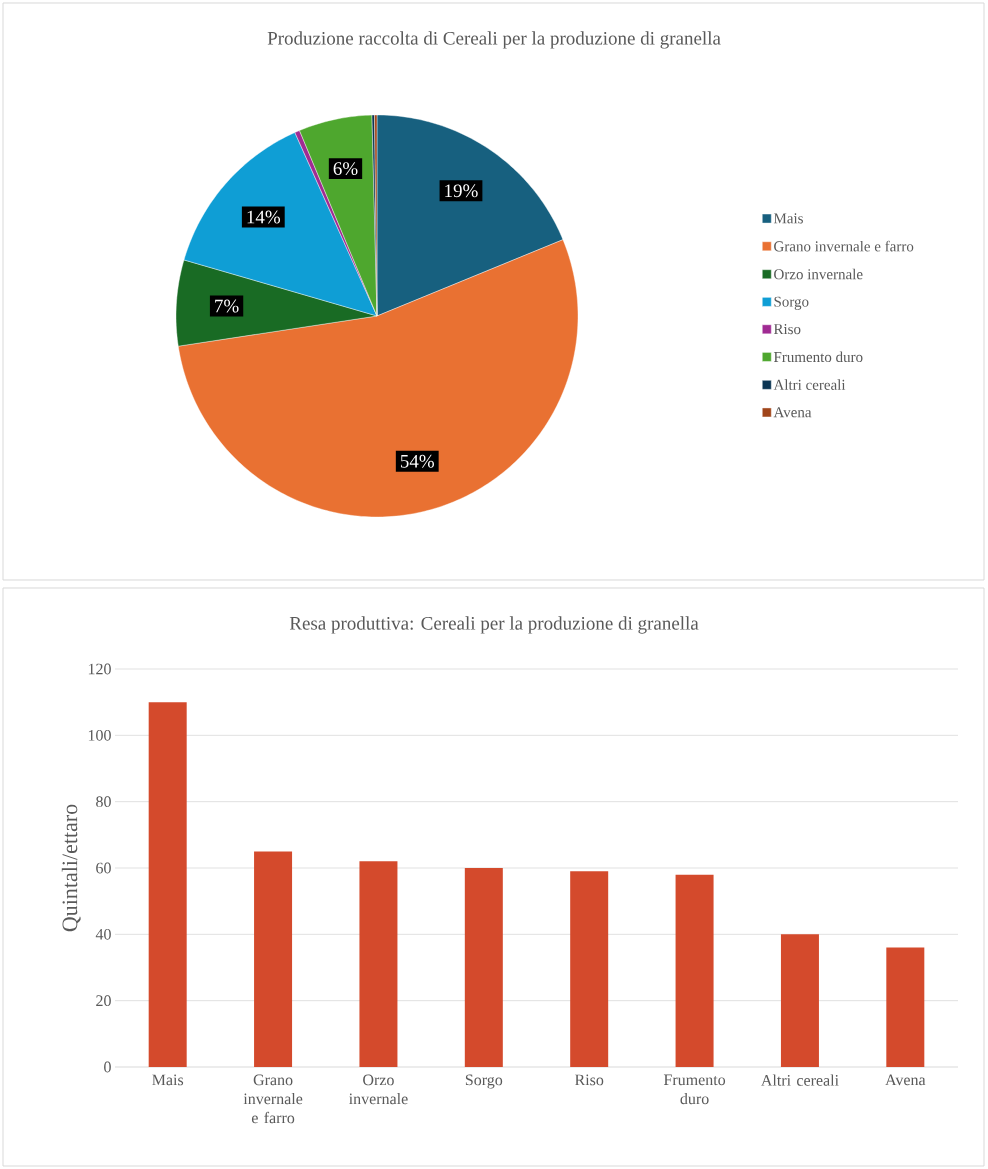 Image resolution: width=988 pixels, height=1169 pixels. What do you see at coordinates (905, 1080) in the screenshot?
I see `x-tick-label: Avena` at bounding box center [905, 1080].